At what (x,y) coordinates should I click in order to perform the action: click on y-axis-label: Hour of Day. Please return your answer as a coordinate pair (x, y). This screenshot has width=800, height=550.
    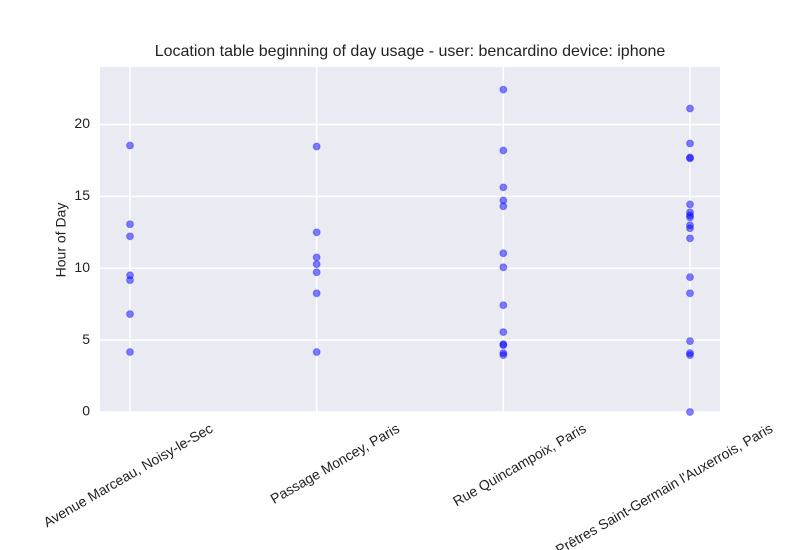
    Looking at the image, I should click on (61, 240).